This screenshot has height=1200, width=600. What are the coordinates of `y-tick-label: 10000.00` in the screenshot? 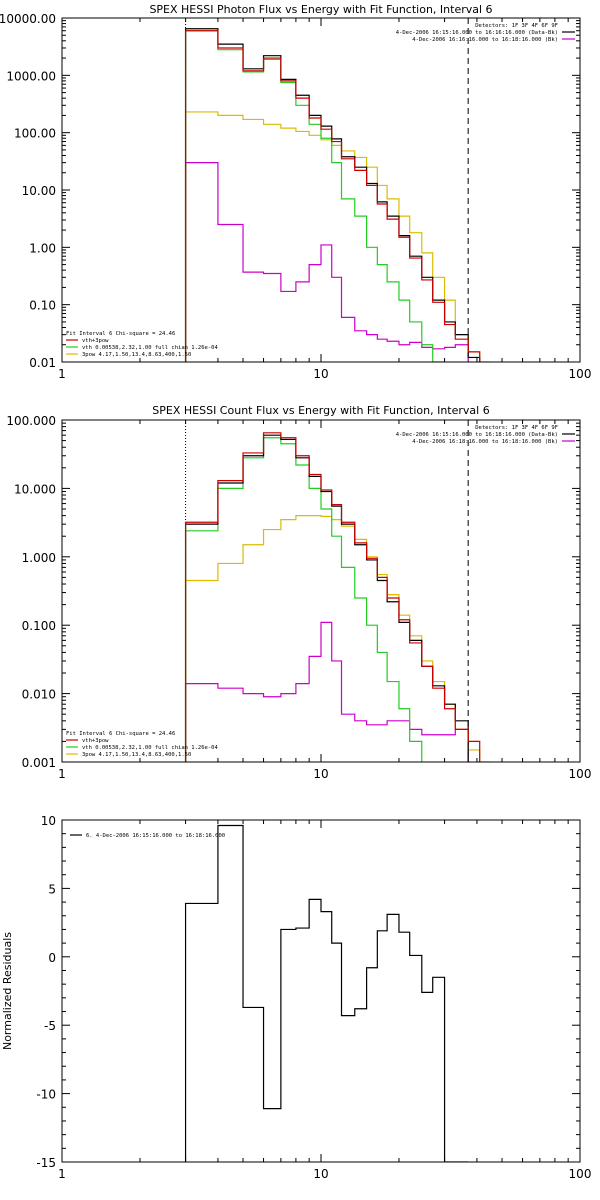 It's located at (28, 19).